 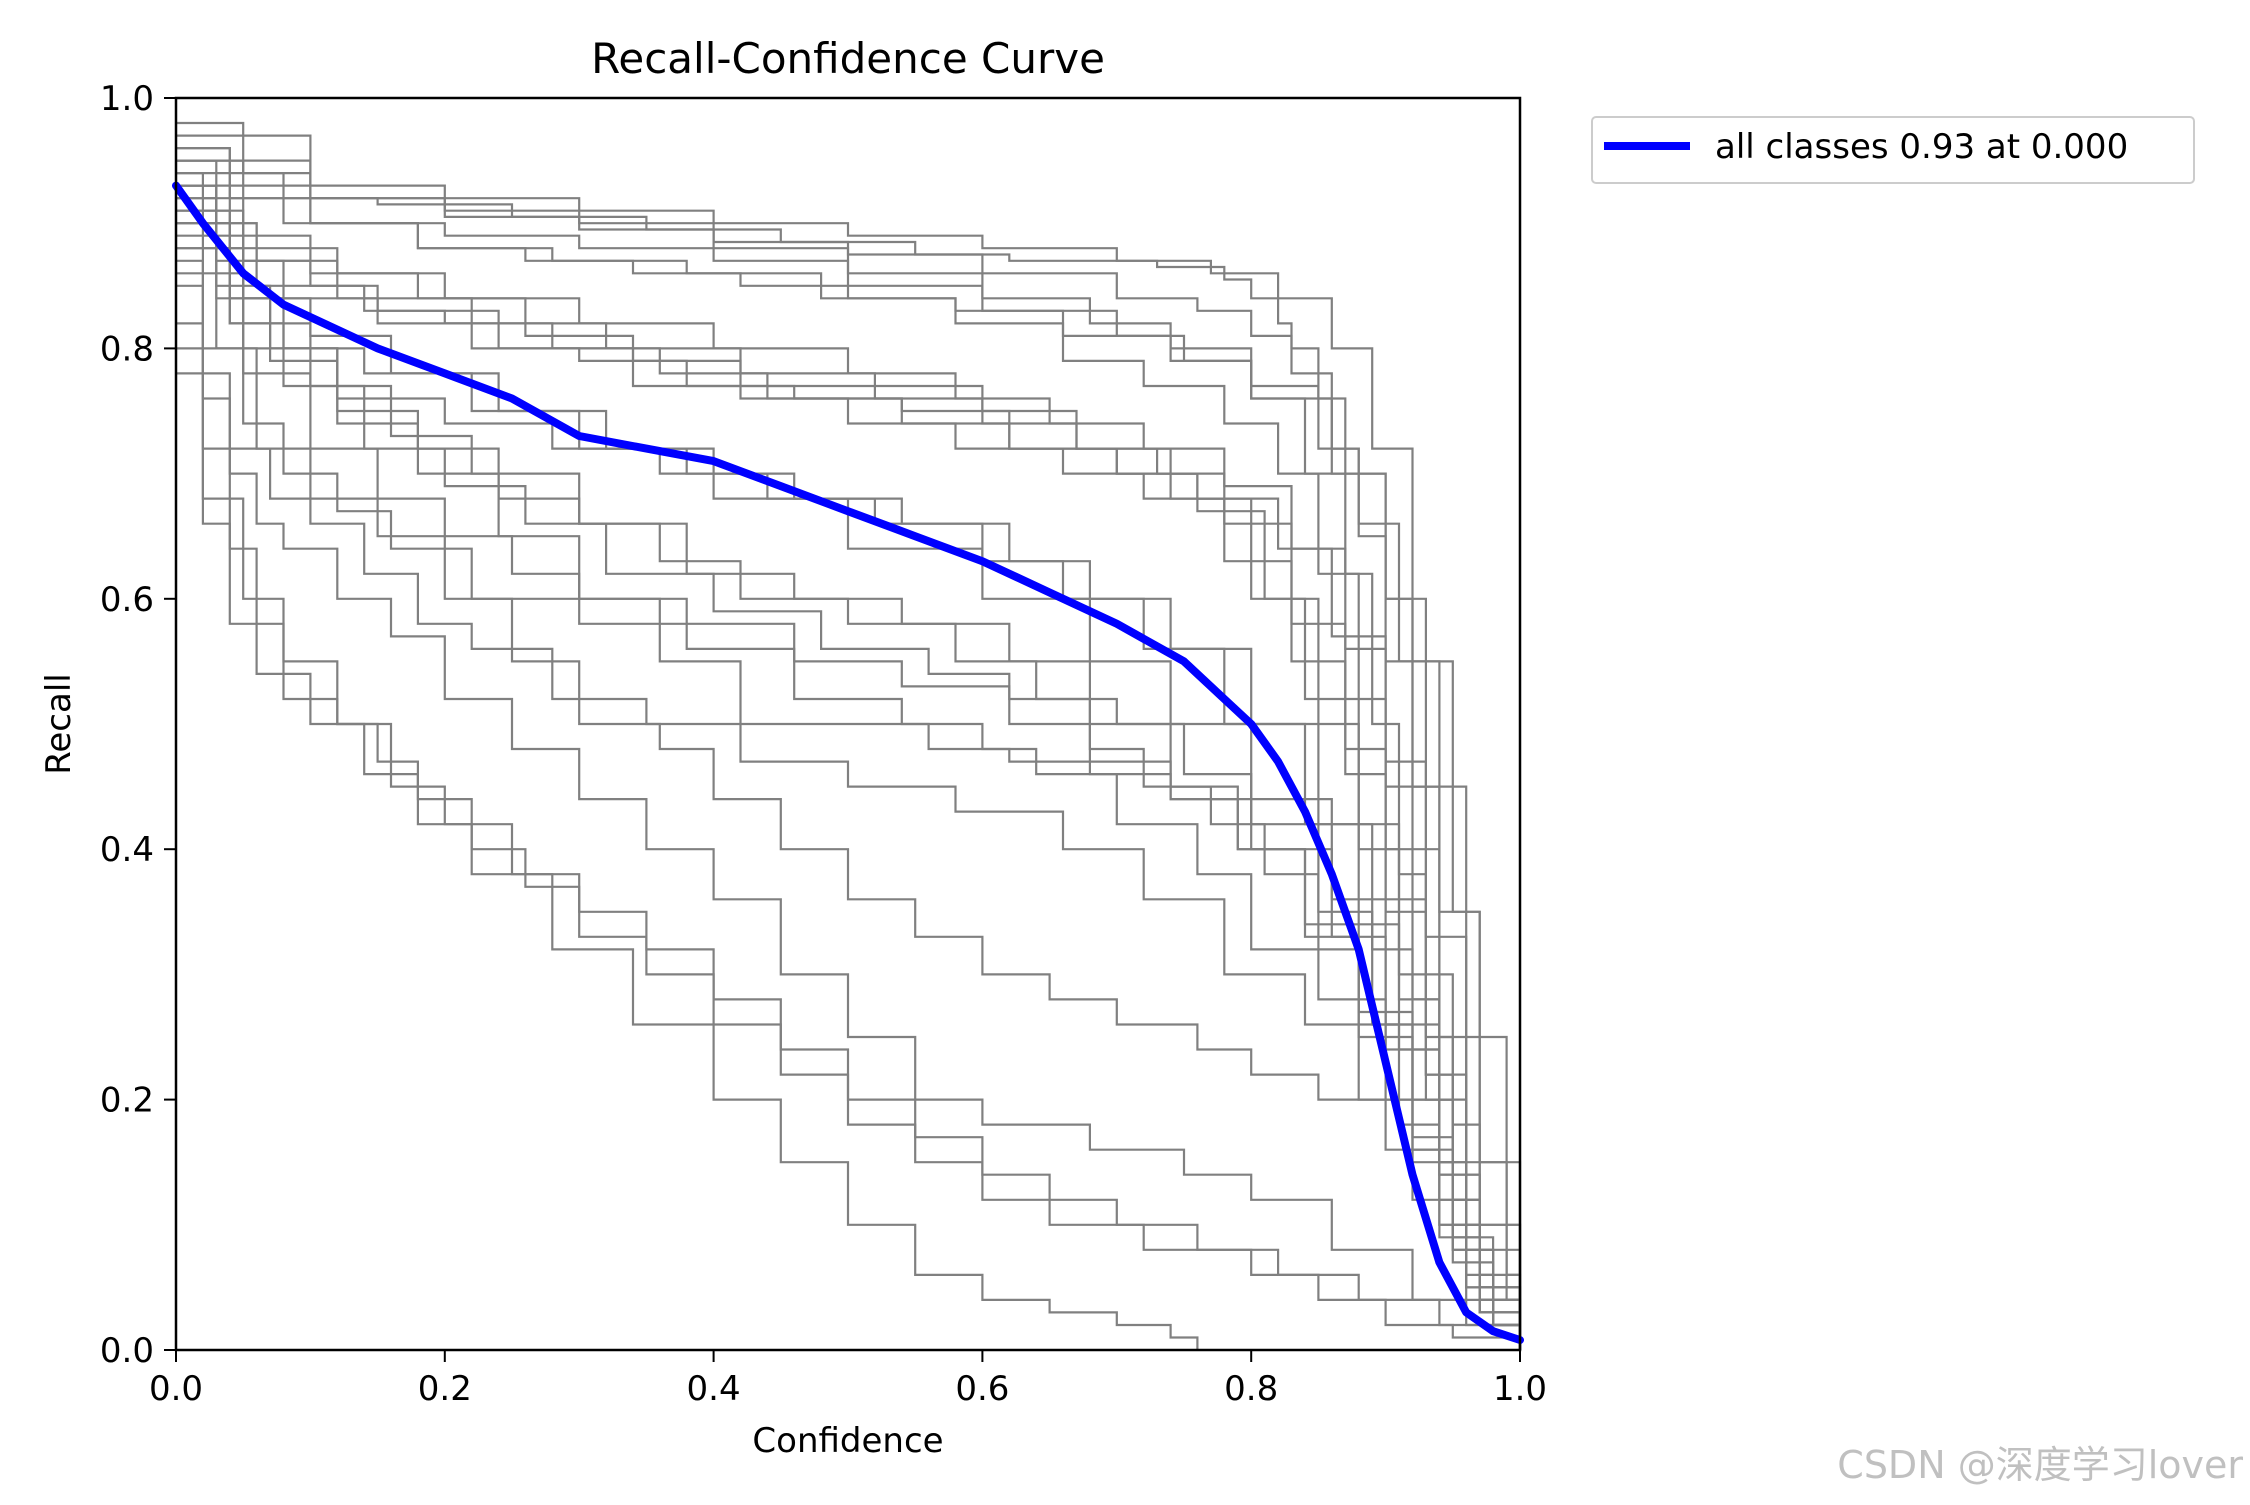 I want to click on x-tick-label: 0.0, so click(x=176, y=1389).